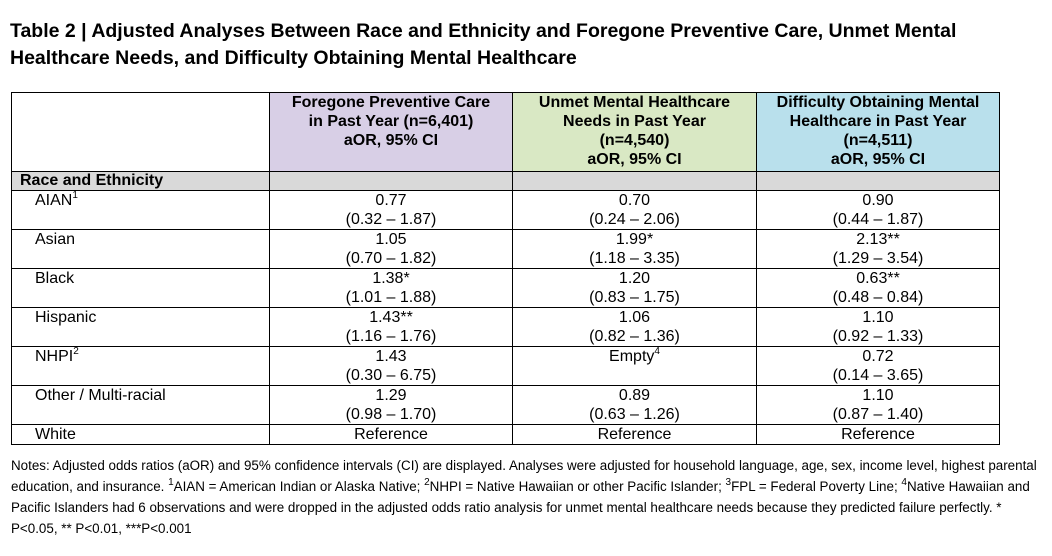  Describe the element at coordinates (299, 486) in the screenshot. I see `notes-text: AIAN = American Indian or Alaska Native;` at that location.